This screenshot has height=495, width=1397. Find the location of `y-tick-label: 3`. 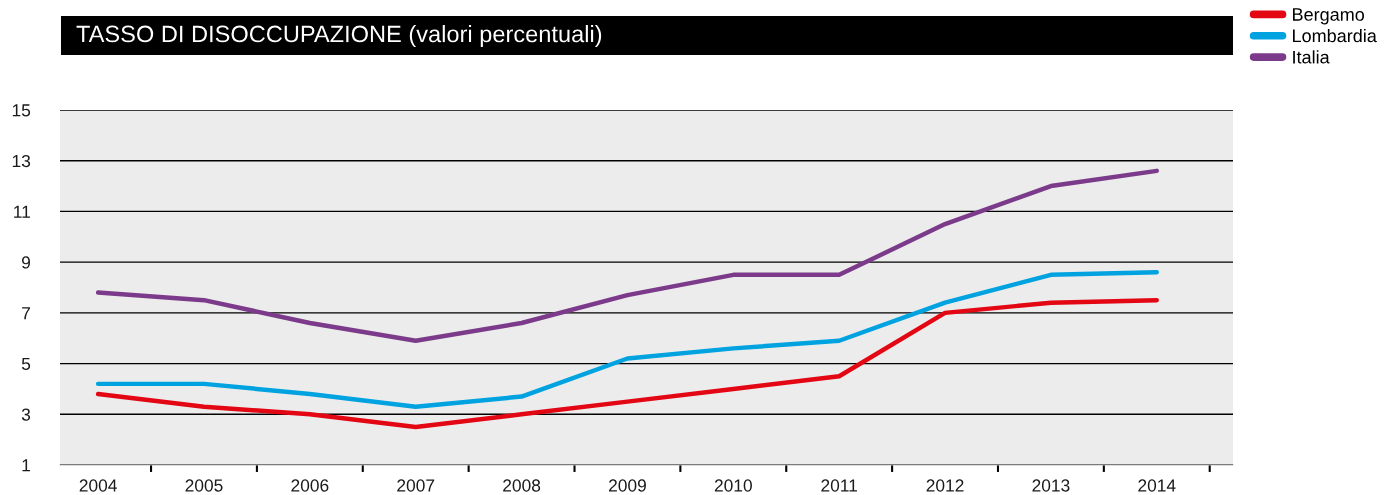

y-tick-label: 3 is located at coordinates (26, 414).